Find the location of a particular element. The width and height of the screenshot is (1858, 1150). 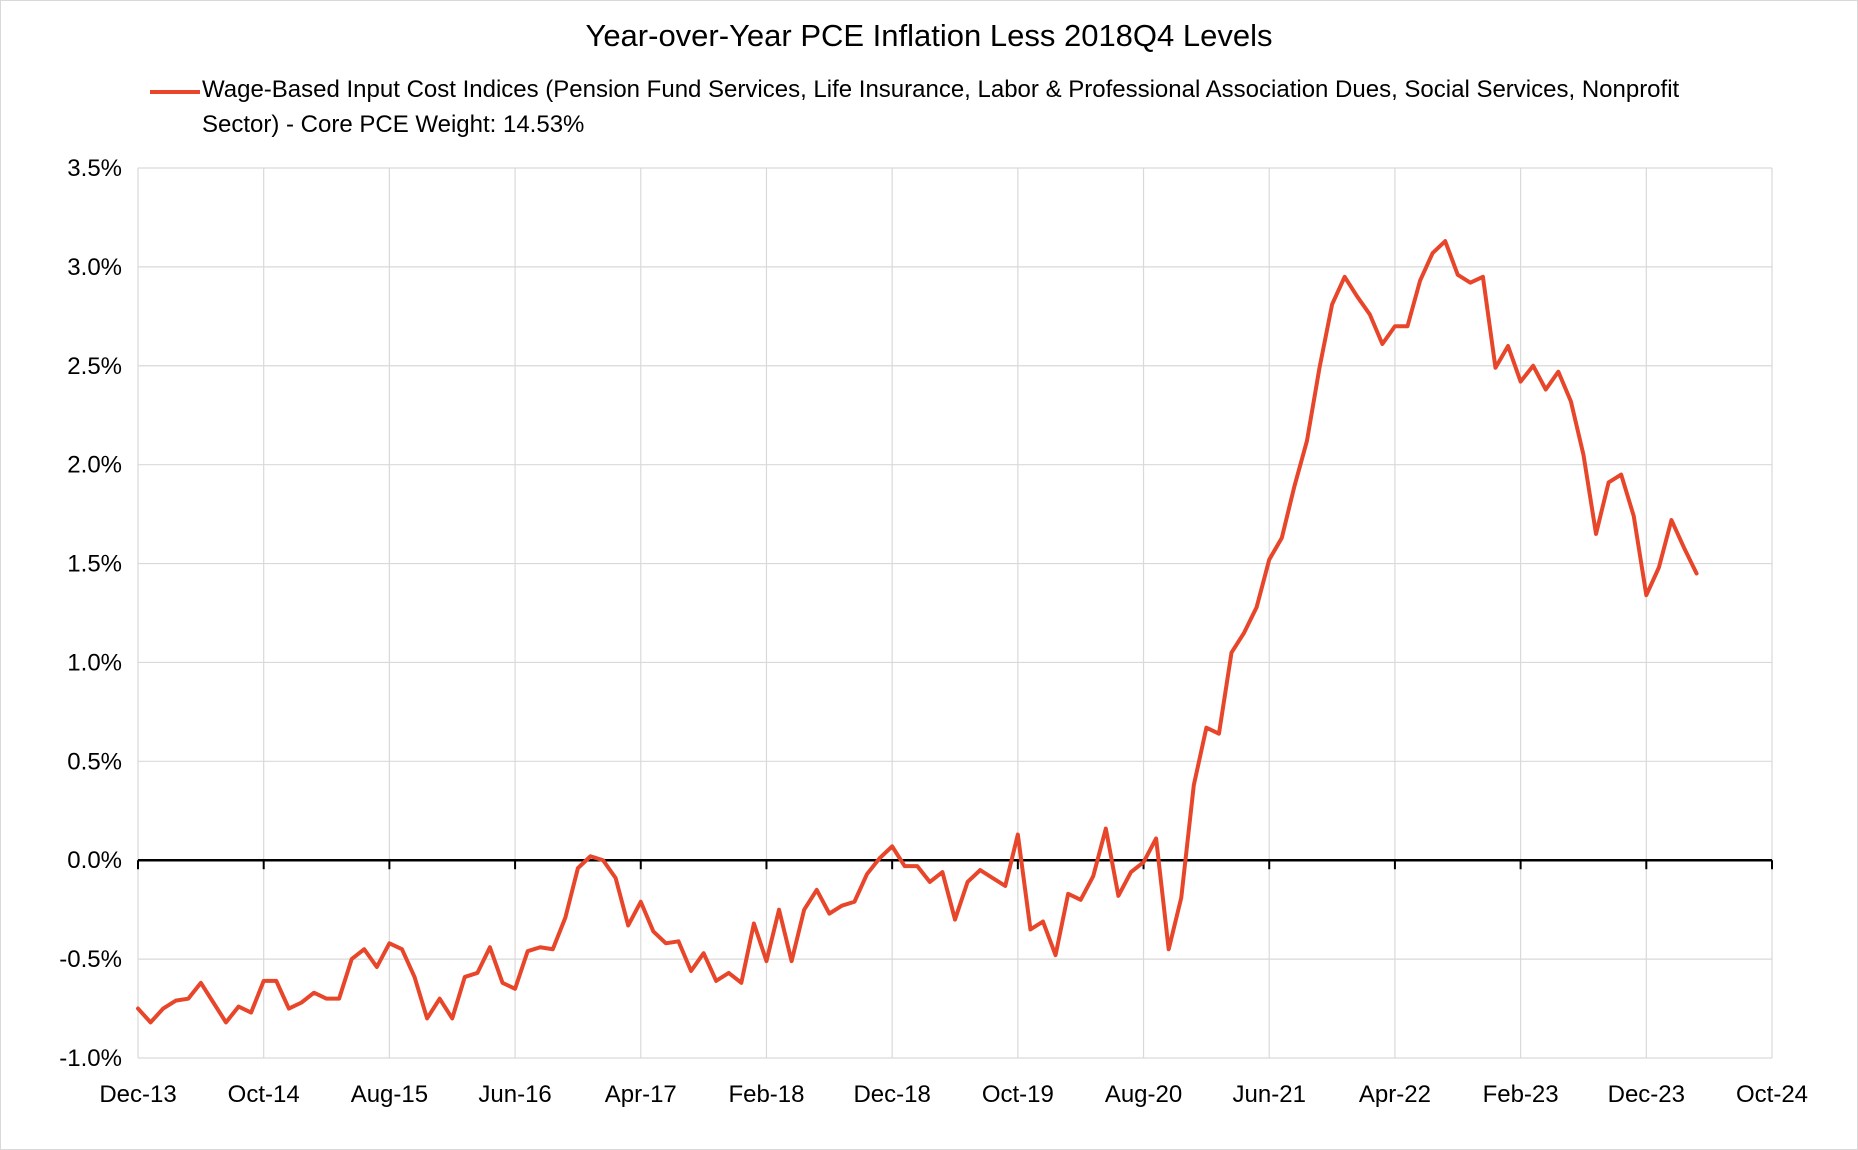

legend-swatch is located at coordinates (175, 92).